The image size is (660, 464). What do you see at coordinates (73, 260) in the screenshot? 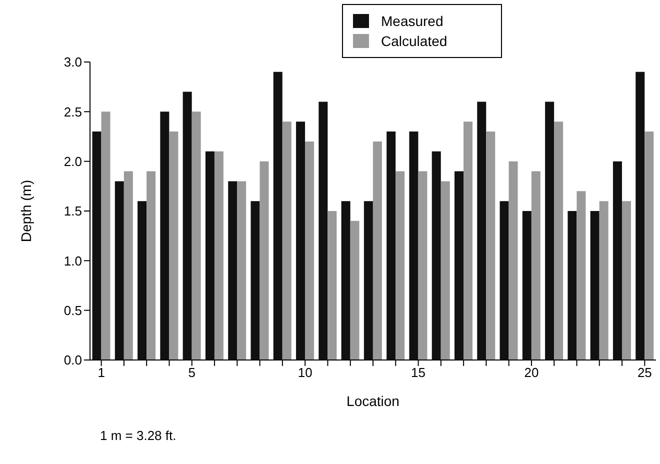
I see `y-tick-label: 1.0` at bounding box center [73, 260].